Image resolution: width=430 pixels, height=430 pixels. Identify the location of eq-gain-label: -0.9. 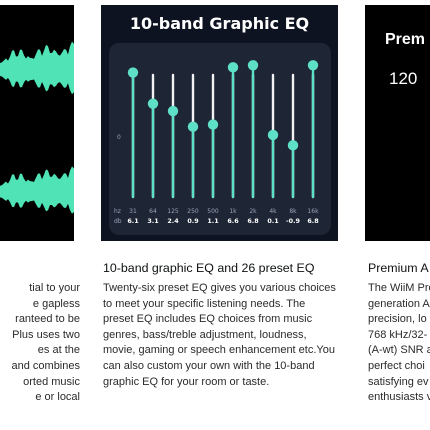
(293, 221).